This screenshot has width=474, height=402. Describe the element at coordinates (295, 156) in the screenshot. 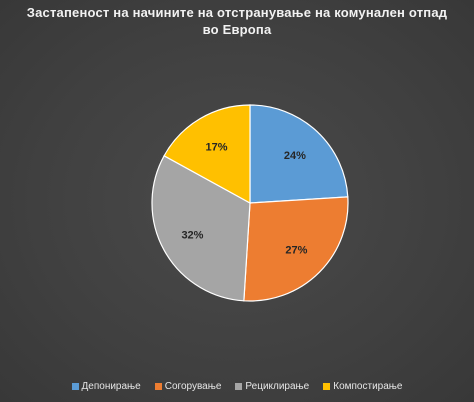

I see `data-label-1: 24%` at that location.